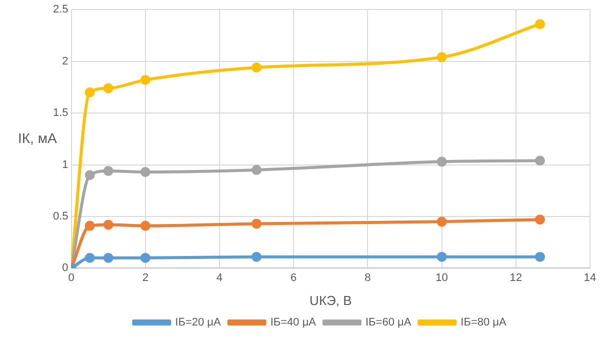 This screenshot has height=340, width=605. I want to click on x-tick-label: 10, so click(442, 278).